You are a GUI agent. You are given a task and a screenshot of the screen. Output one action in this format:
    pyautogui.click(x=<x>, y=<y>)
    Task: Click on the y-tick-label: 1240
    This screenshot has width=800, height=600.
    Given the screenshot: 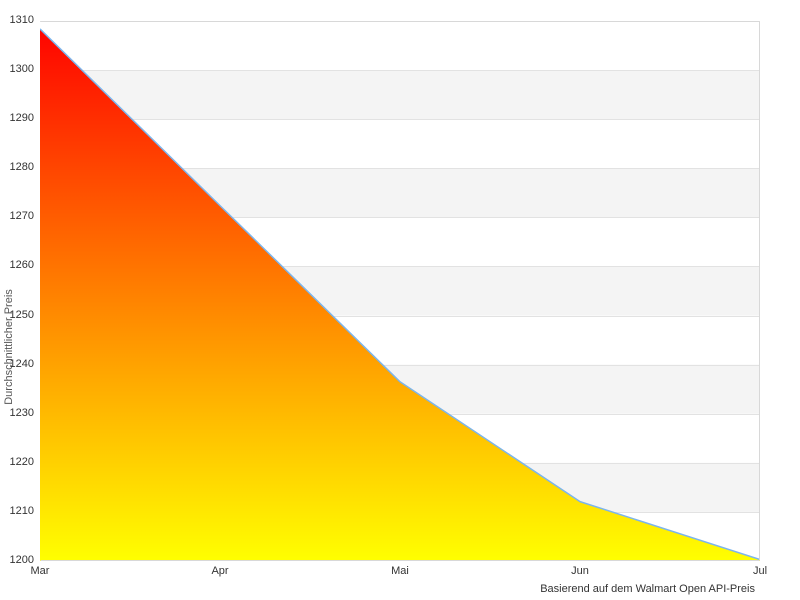 What is the action you would take?
    pyautogui.click(x=21, y=363)
    